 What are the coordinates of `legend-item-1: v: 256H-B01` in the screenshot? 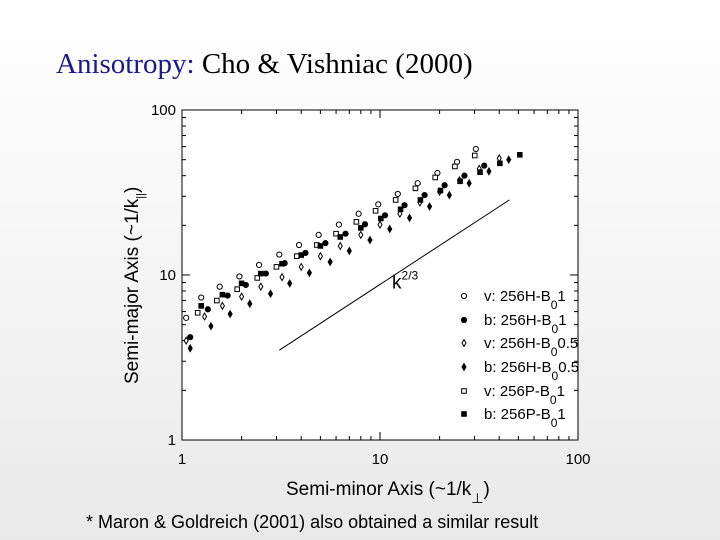 It's located at (513, 300).